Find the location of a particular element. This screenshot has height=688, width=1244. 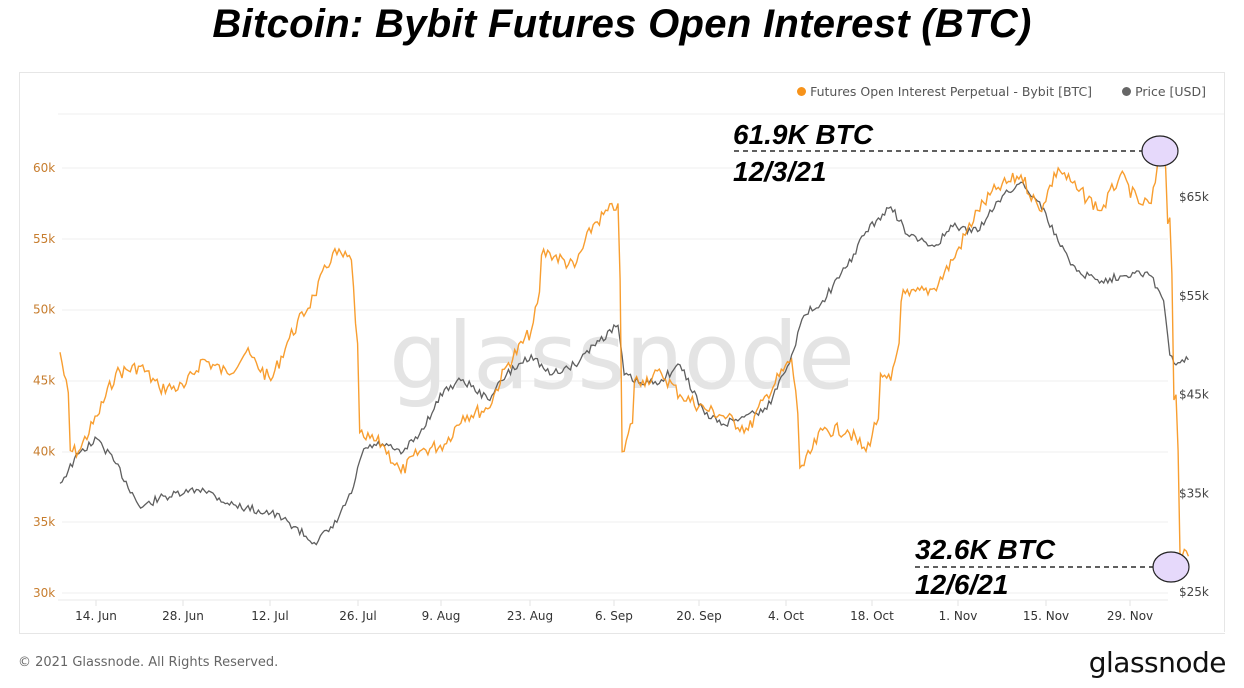

legend-item-price: Price [USD] is located at coordinates (1164, 91).